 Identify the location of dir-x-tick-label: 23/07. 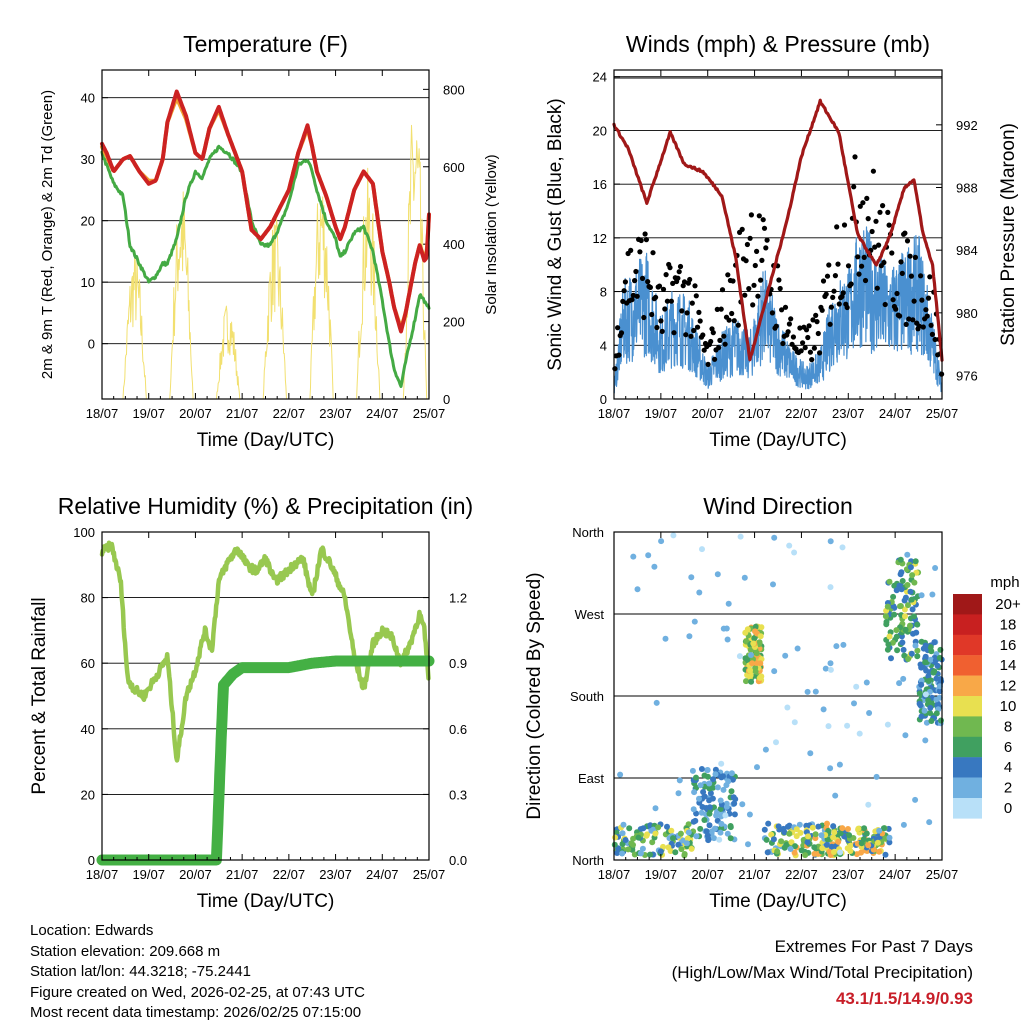
(848, 874).